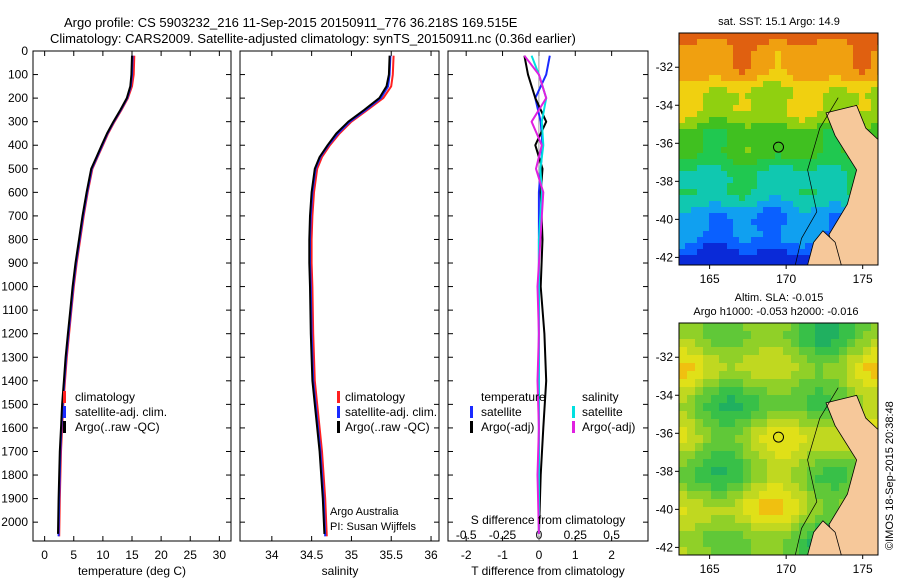  What do you see at coordinates (471, 427) in the screenshot?
I see `legend-swatch-t-argo` at bounding box center [471, 427].